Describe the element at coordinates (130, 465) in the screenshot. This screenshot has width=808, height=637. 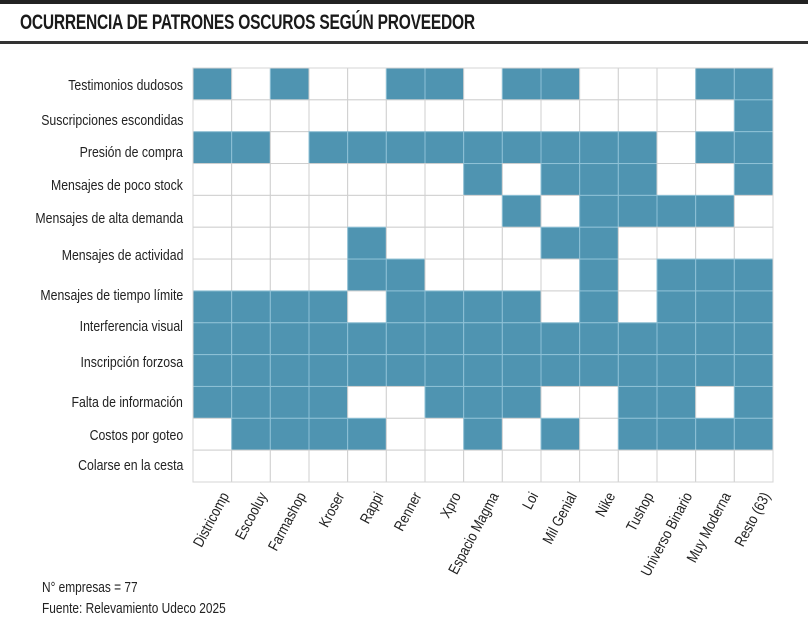
I see `row-label: Colarse en la cesta` at that location.